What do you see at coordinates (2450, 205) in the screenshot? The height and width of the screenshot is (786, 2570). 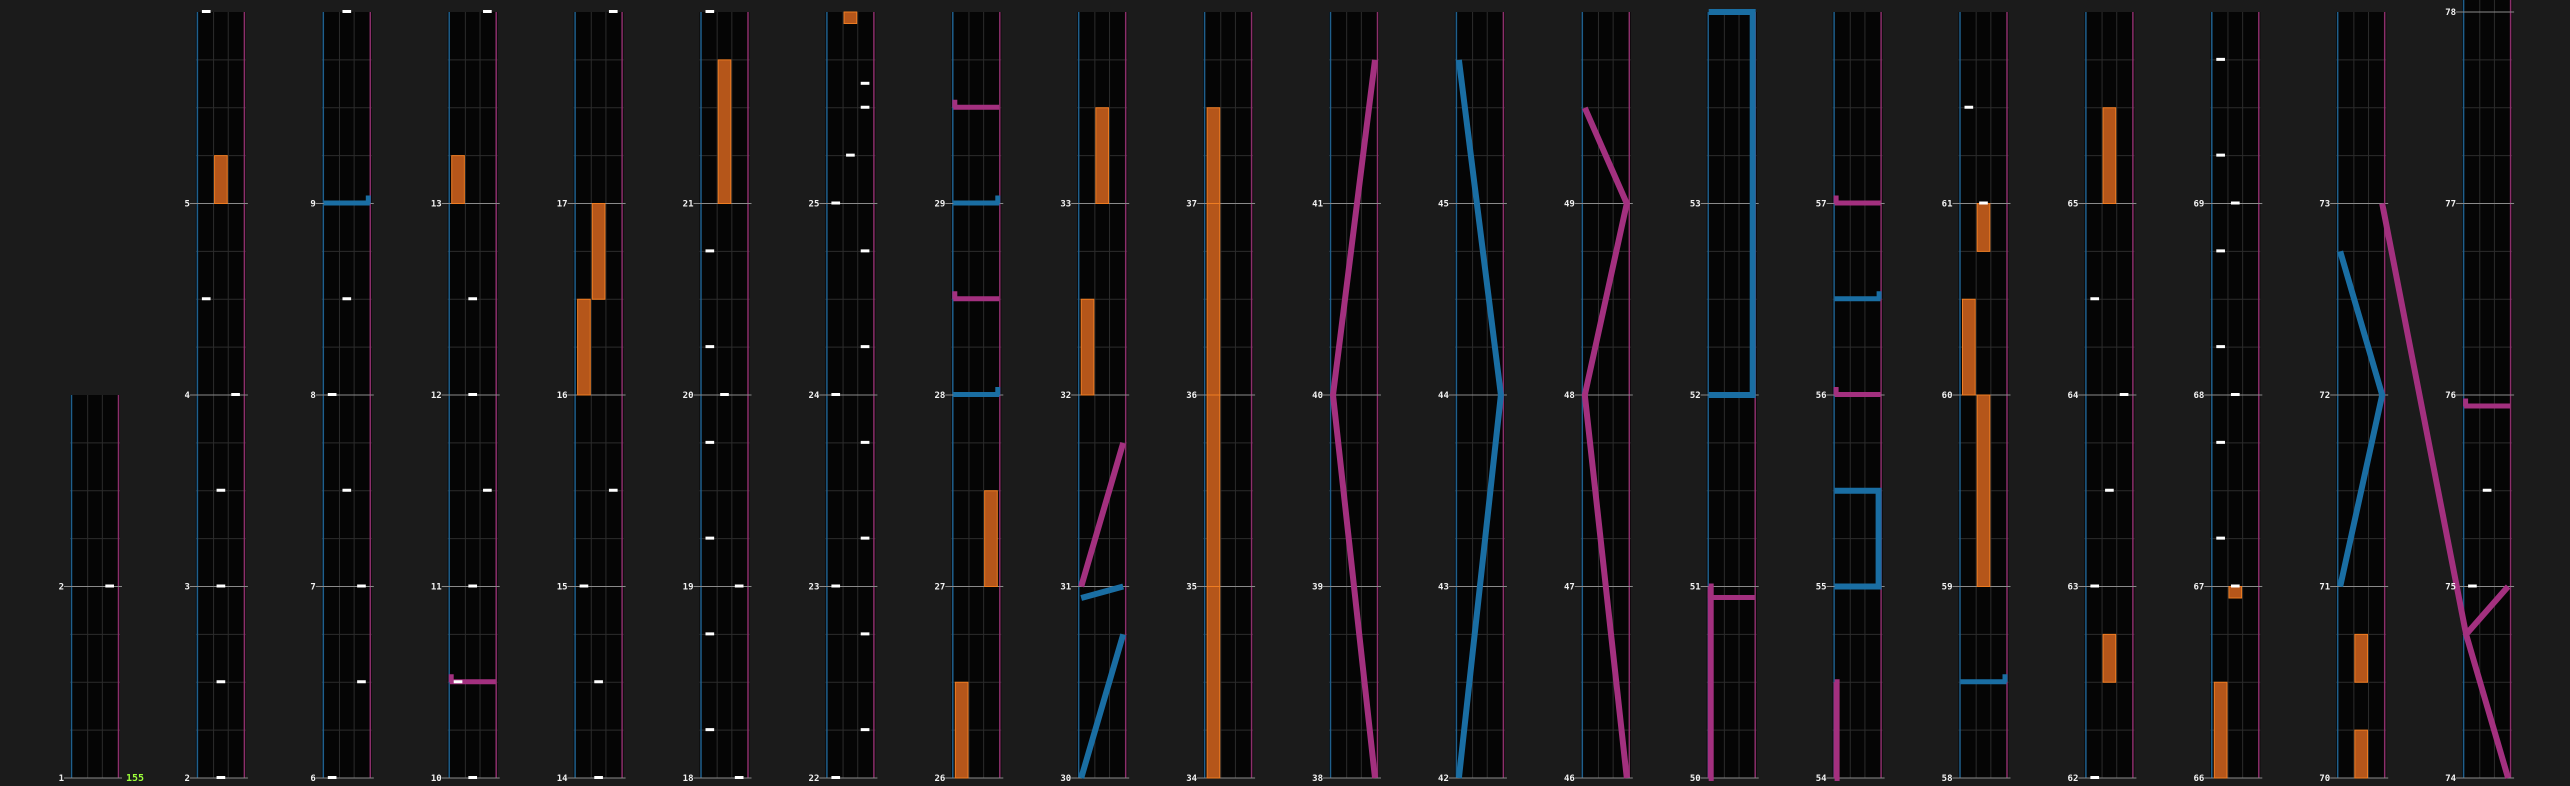 I see `measure-number: 77` at bounding box center [2450, 205].